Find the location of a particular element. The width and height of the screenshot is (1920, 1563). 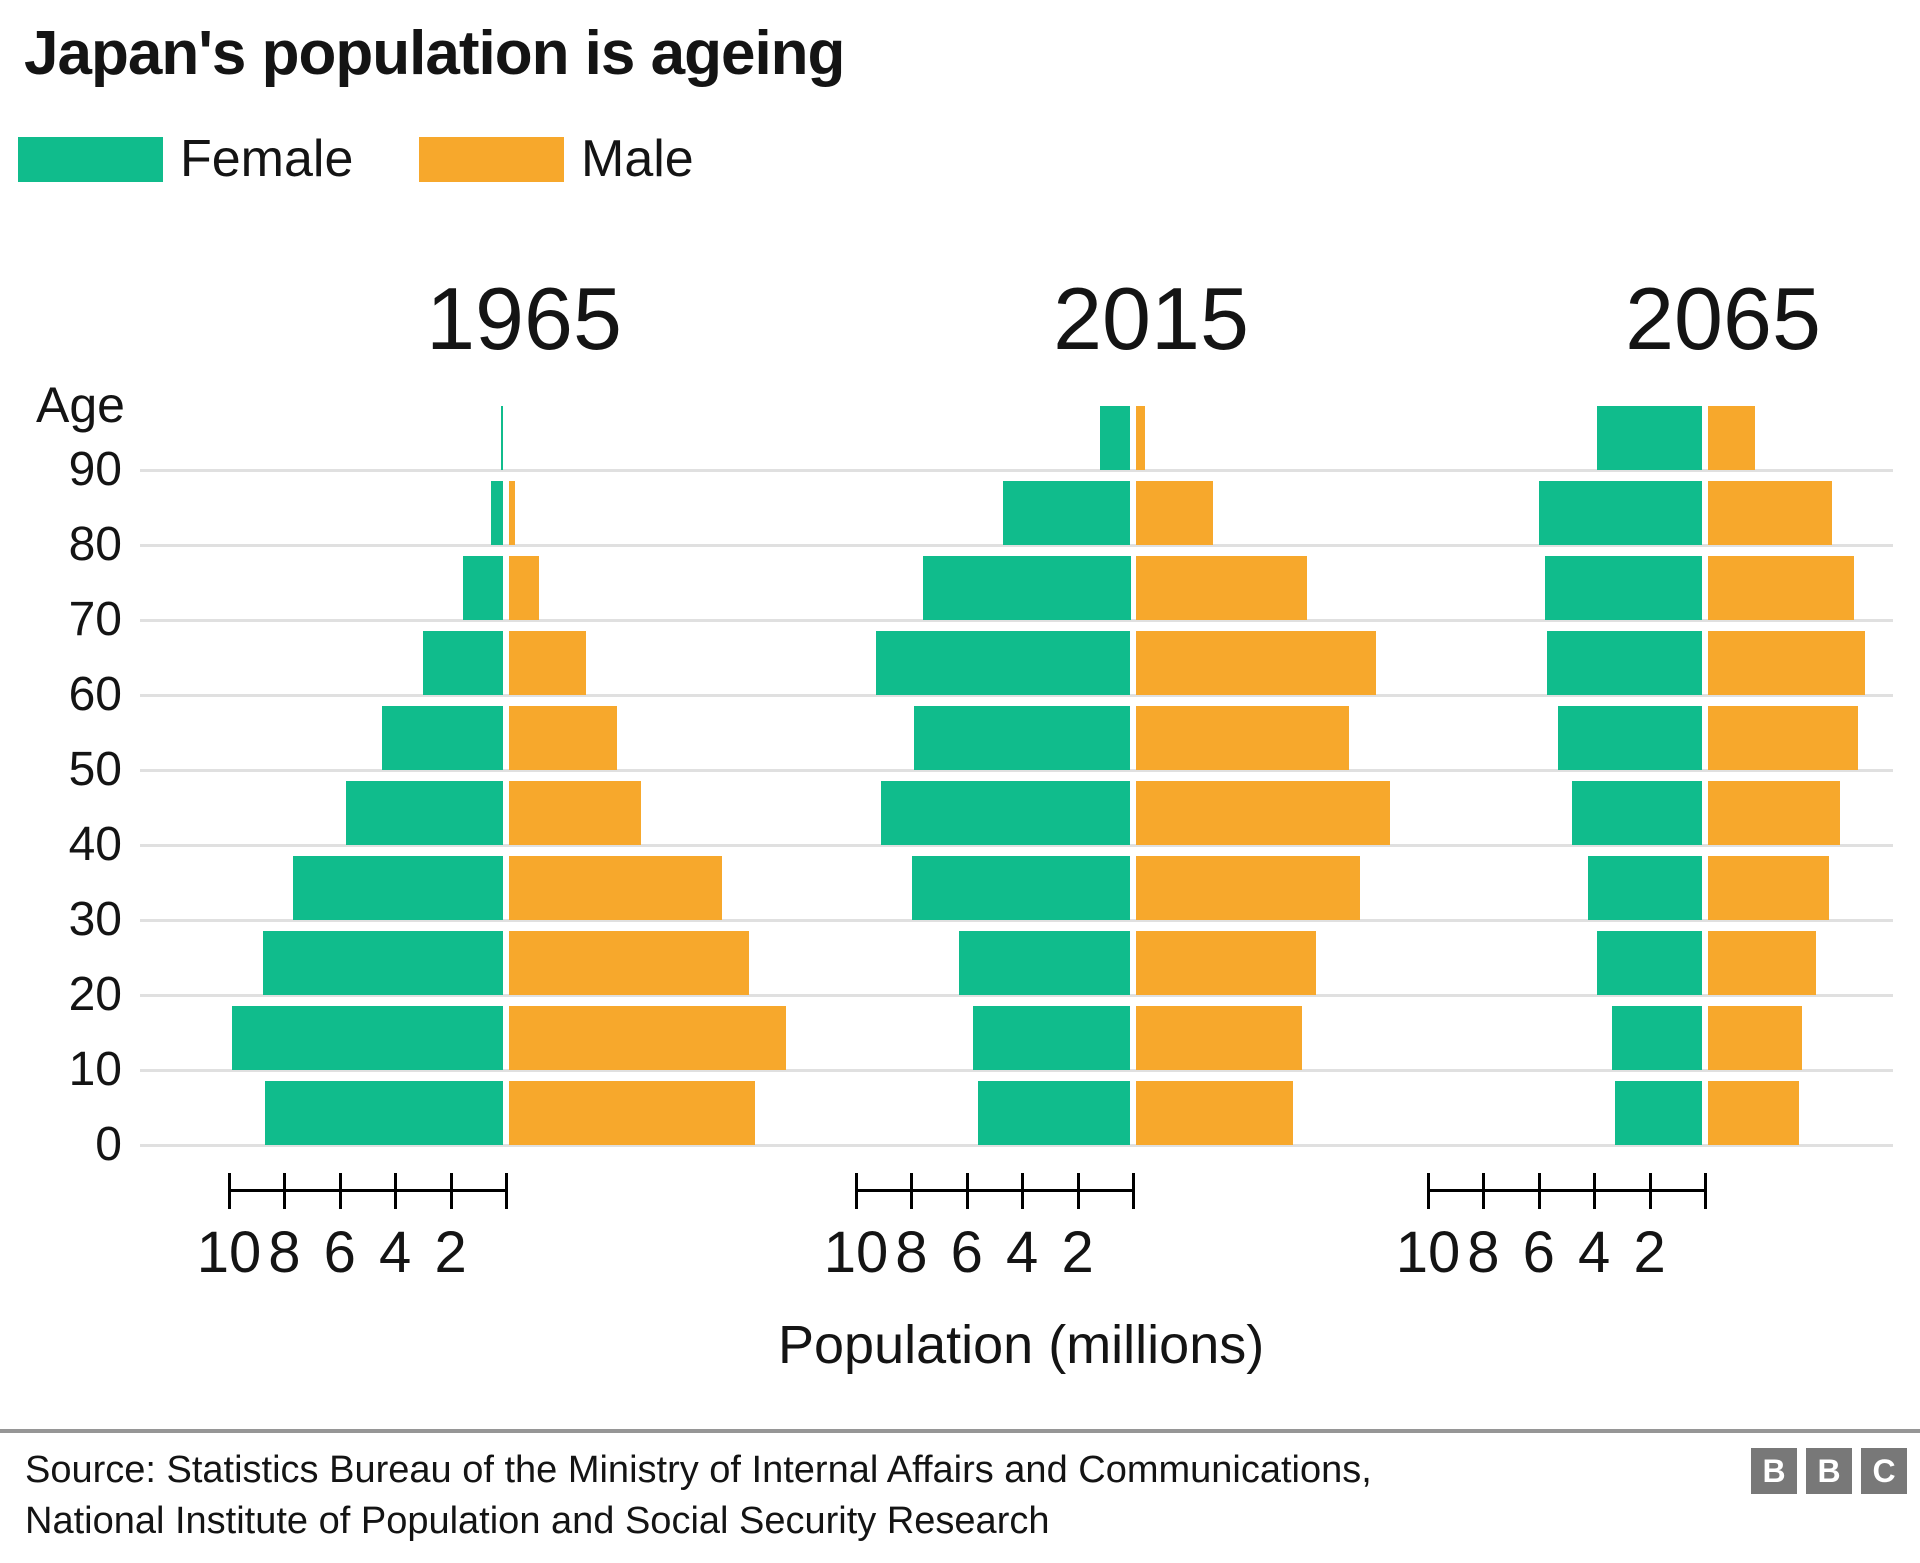

bar-female-2015-90+ is located at coordinates (1115, 438).